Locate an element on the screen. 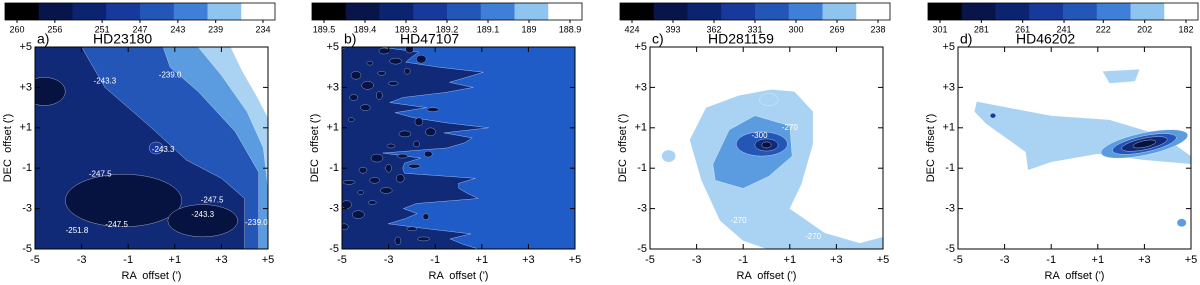  colorbar-tick-label: 251 is located at coordinates (102, 29).